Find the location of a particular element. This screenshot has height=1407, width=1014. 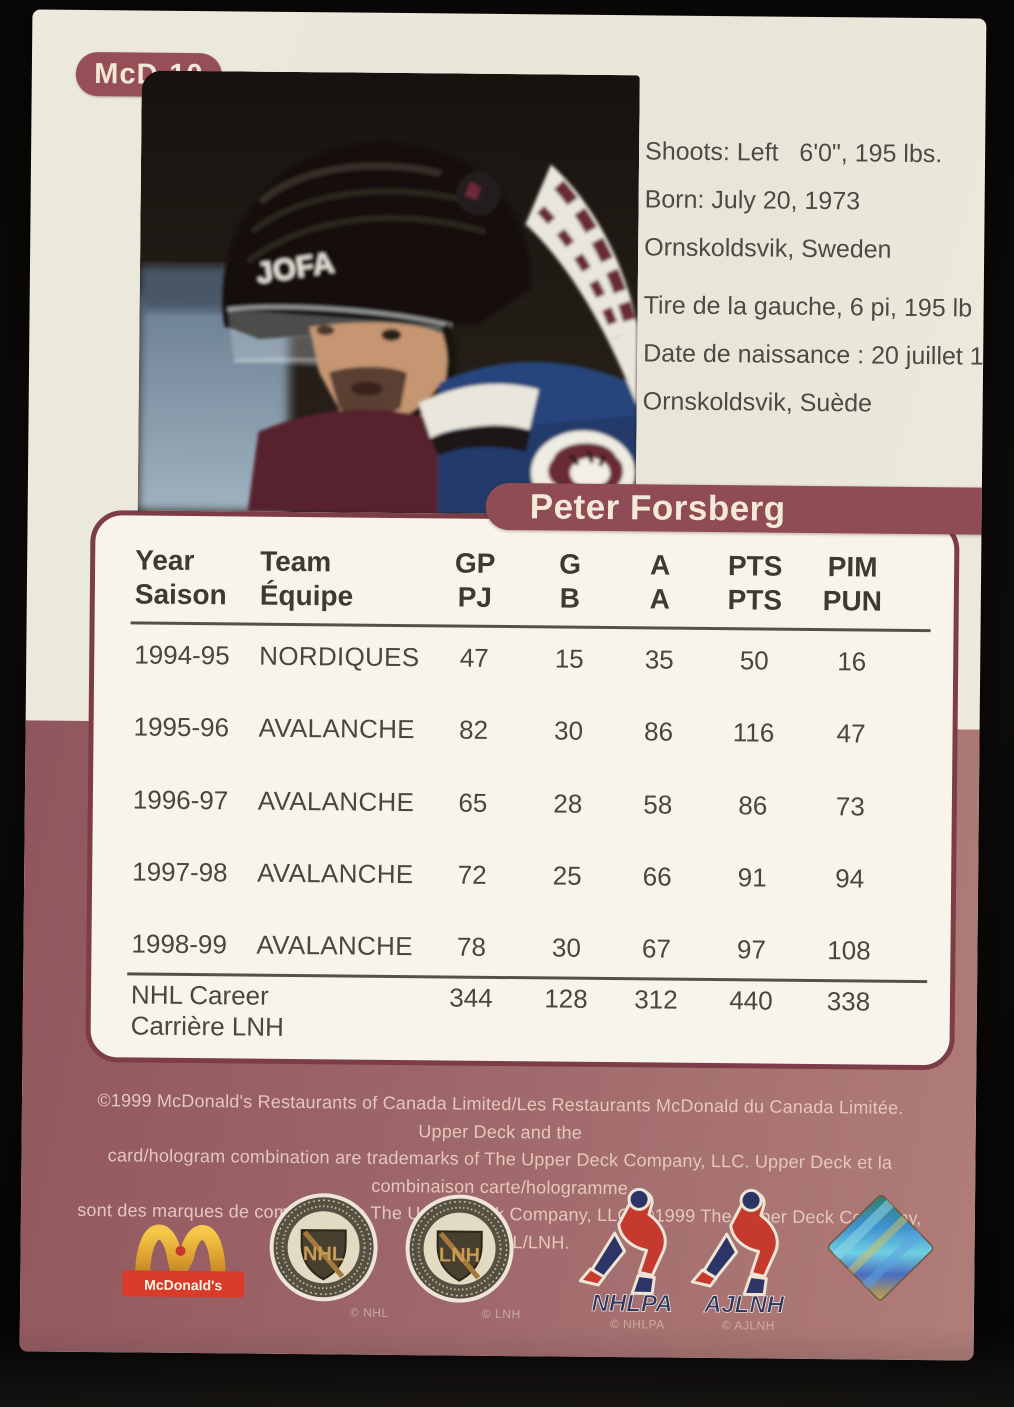

player-name: Peter Forsberg is located at coordinates (657, 507).